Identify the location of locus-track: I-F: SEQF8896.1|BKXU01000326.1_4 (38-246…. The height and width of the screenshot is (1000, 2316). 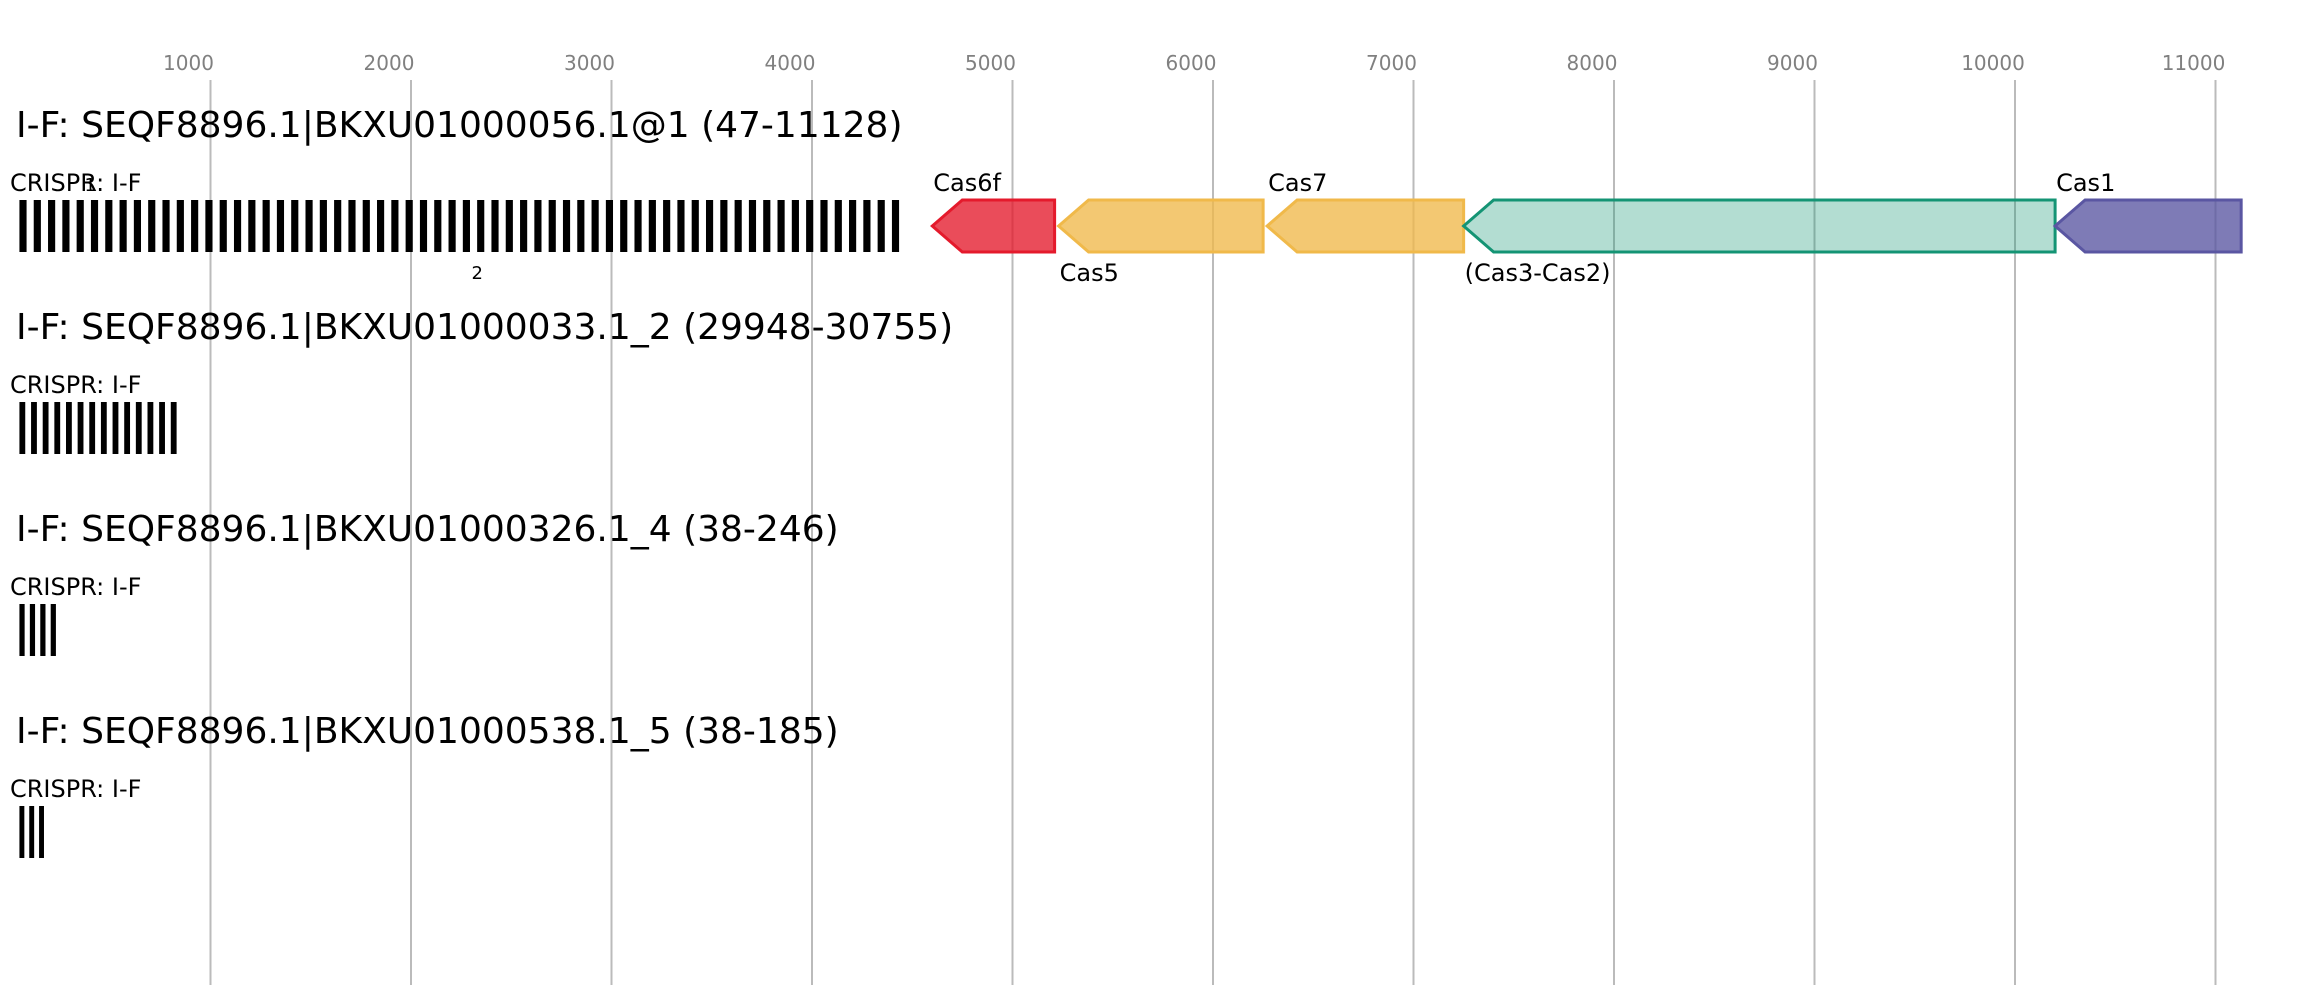
(424, 582).